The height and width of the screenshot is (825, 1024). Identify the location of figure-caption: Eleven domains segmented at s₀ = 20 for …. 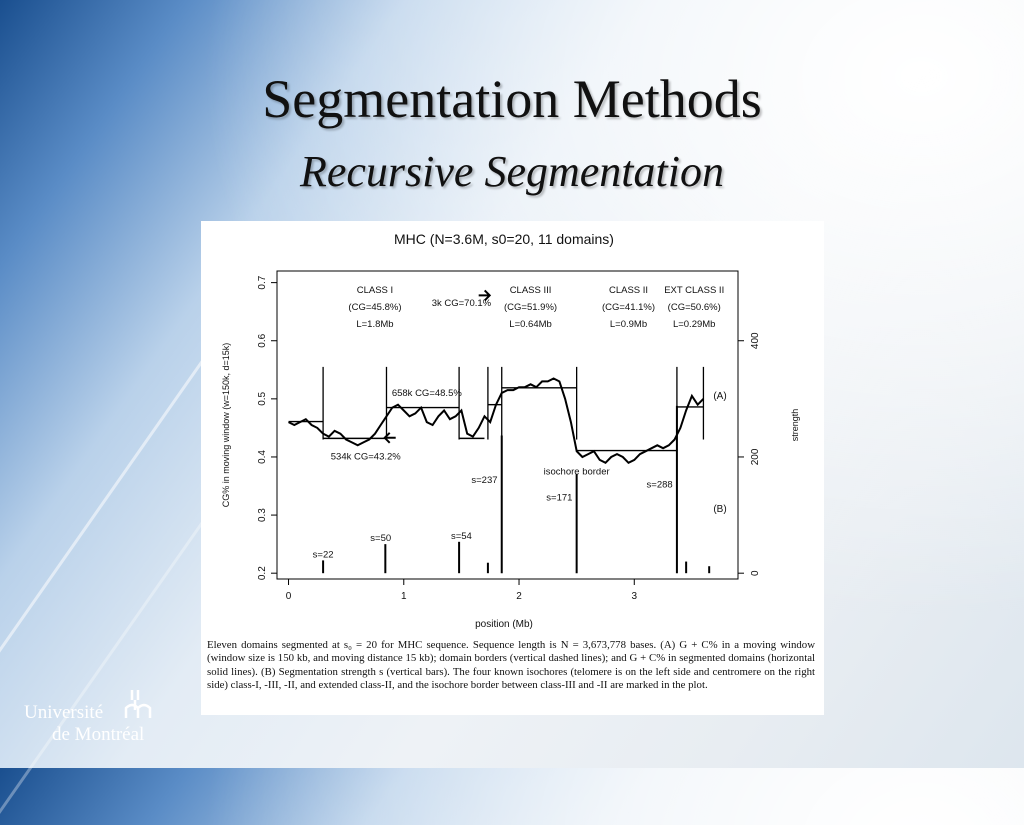
(511, 665).